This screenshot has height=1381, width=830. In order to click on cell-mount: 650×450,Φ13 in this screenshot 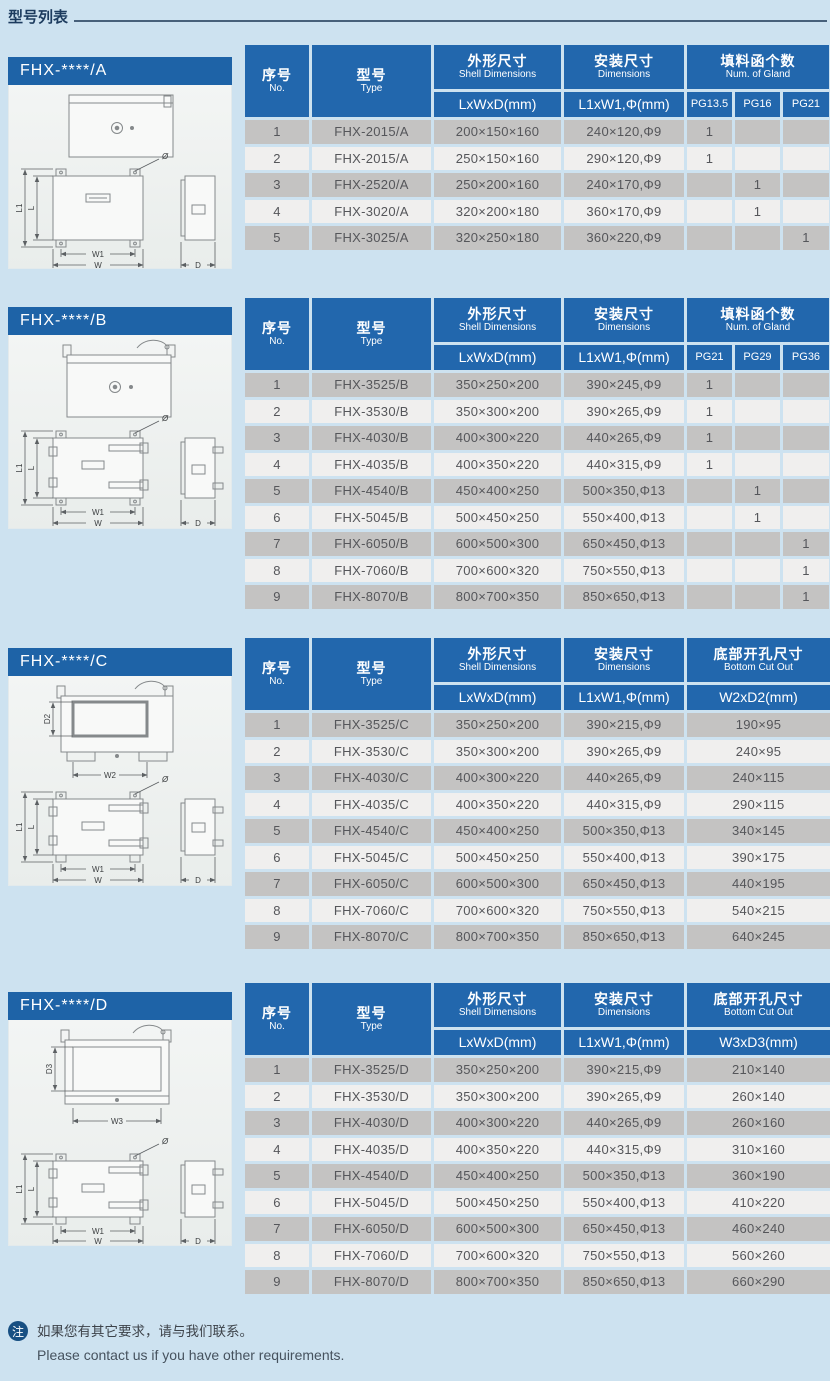, I will do `click(624, 544)`.